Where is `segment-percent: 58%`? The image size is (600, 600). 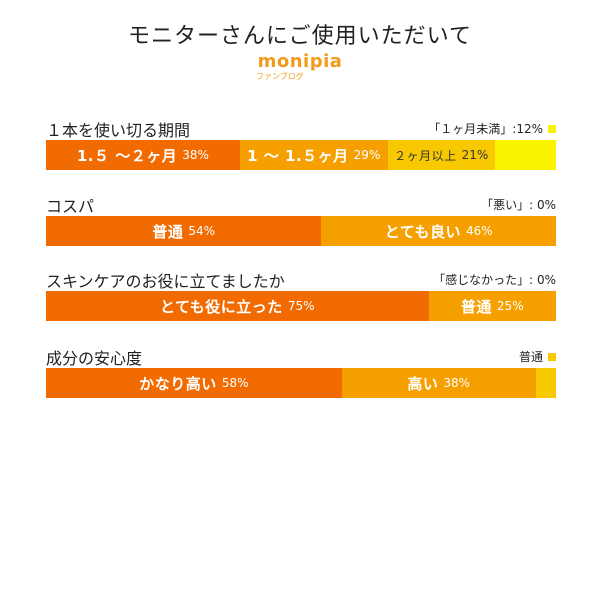
segment-percent: 58% is located at coordinates (235, 383).